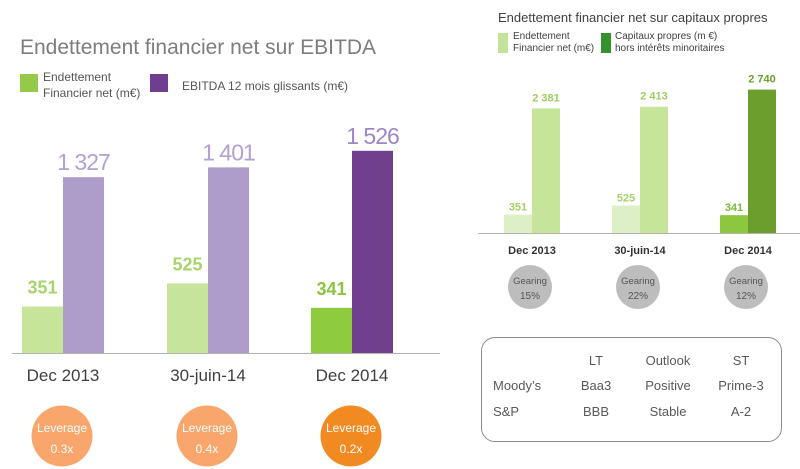 This screenshot has height=469, width=800. What do you see at coordinates (595, 411) in the screenshot?
I see `rating-lt: BBB` at bounding box center [595, 411].